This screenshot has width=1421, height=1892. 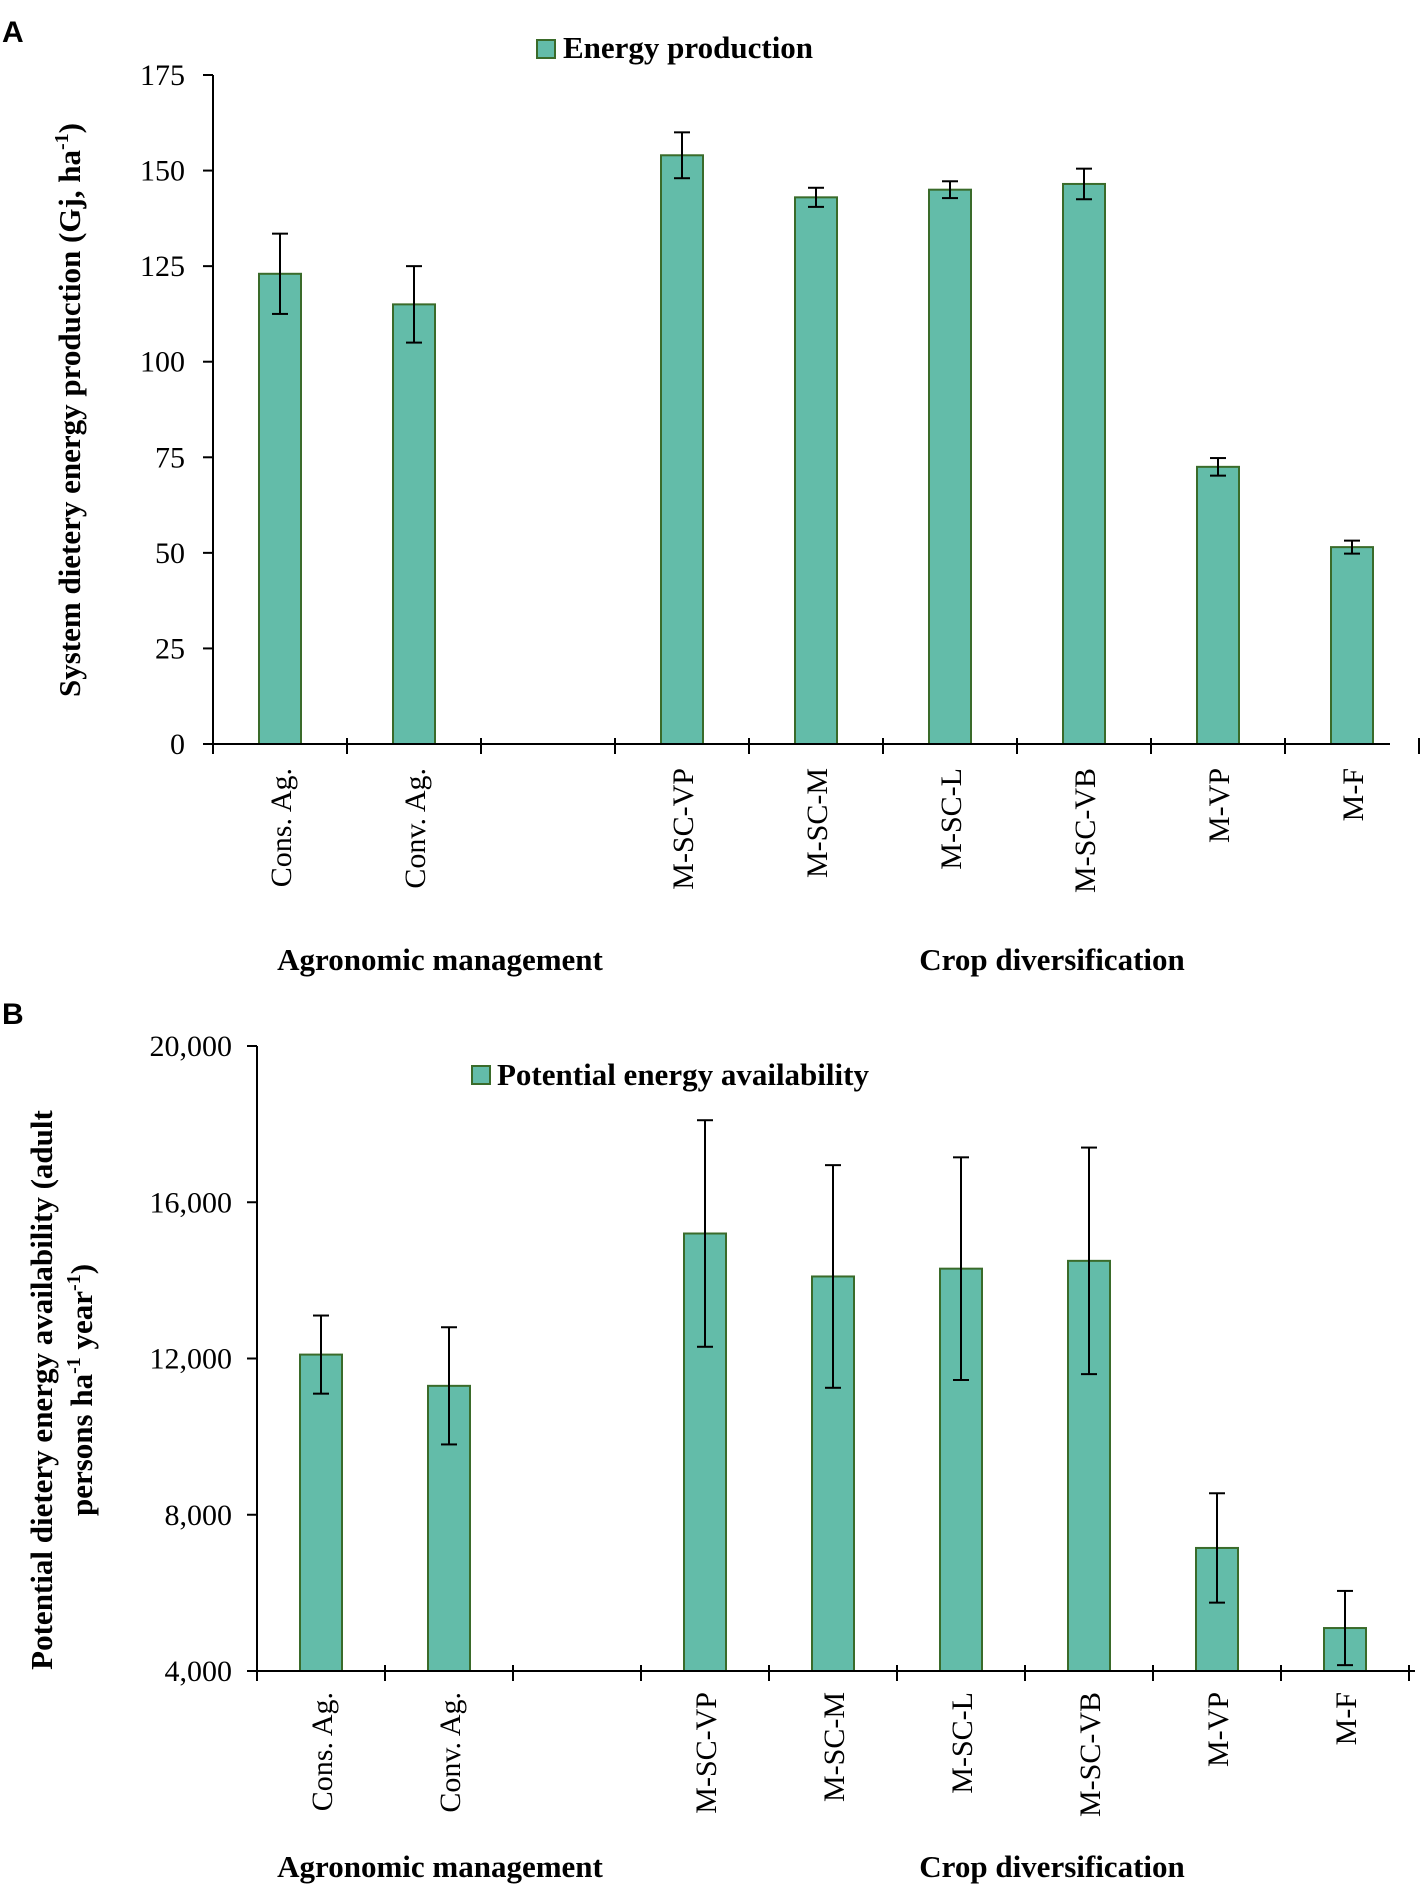 I want to click on bar-m-sc-l, so click(x=950, y=466).